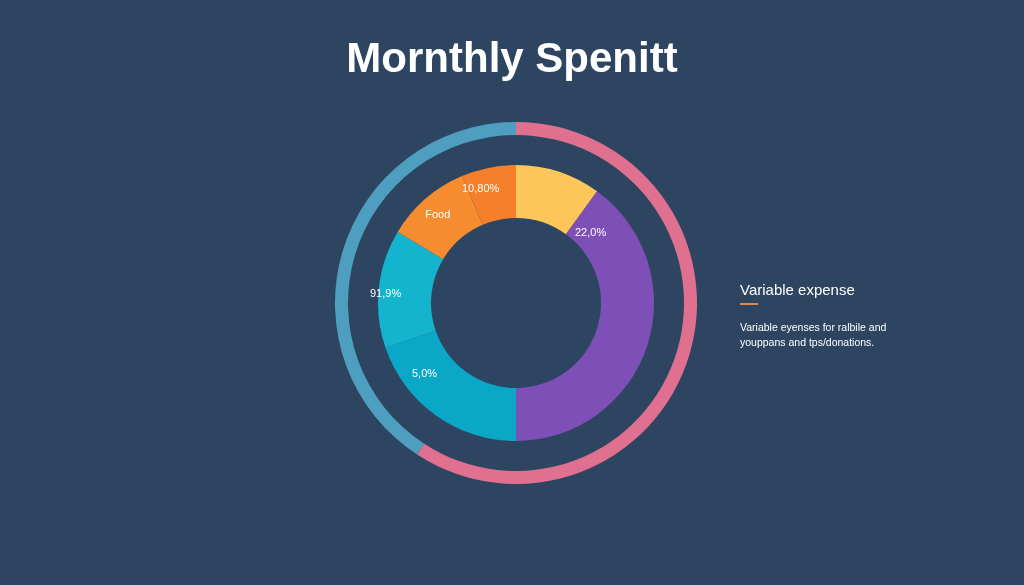 Image resolution: width=1024 pixels, height=585 pixels. What do you see at coordinates (425, 373) in the screenshot?
I see `text: 5,0%` at bounding box center [425, 373].